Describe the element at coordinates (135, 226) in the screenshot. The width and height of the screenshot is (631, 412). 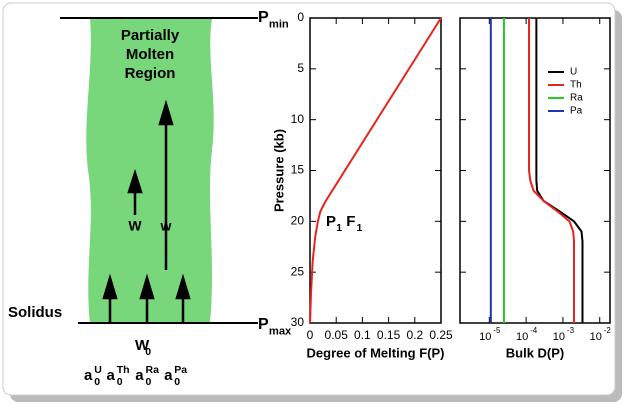
I see `arrow-label: W` at that location.